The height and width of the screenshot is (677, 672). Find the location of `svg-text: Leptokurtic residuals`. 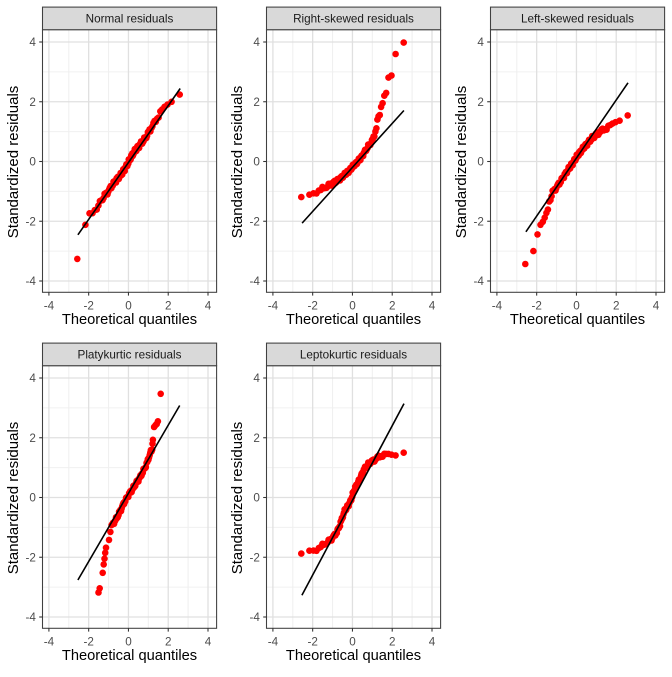

svg-text: Leptokurtic residuals is located at coordinates (353, 355).